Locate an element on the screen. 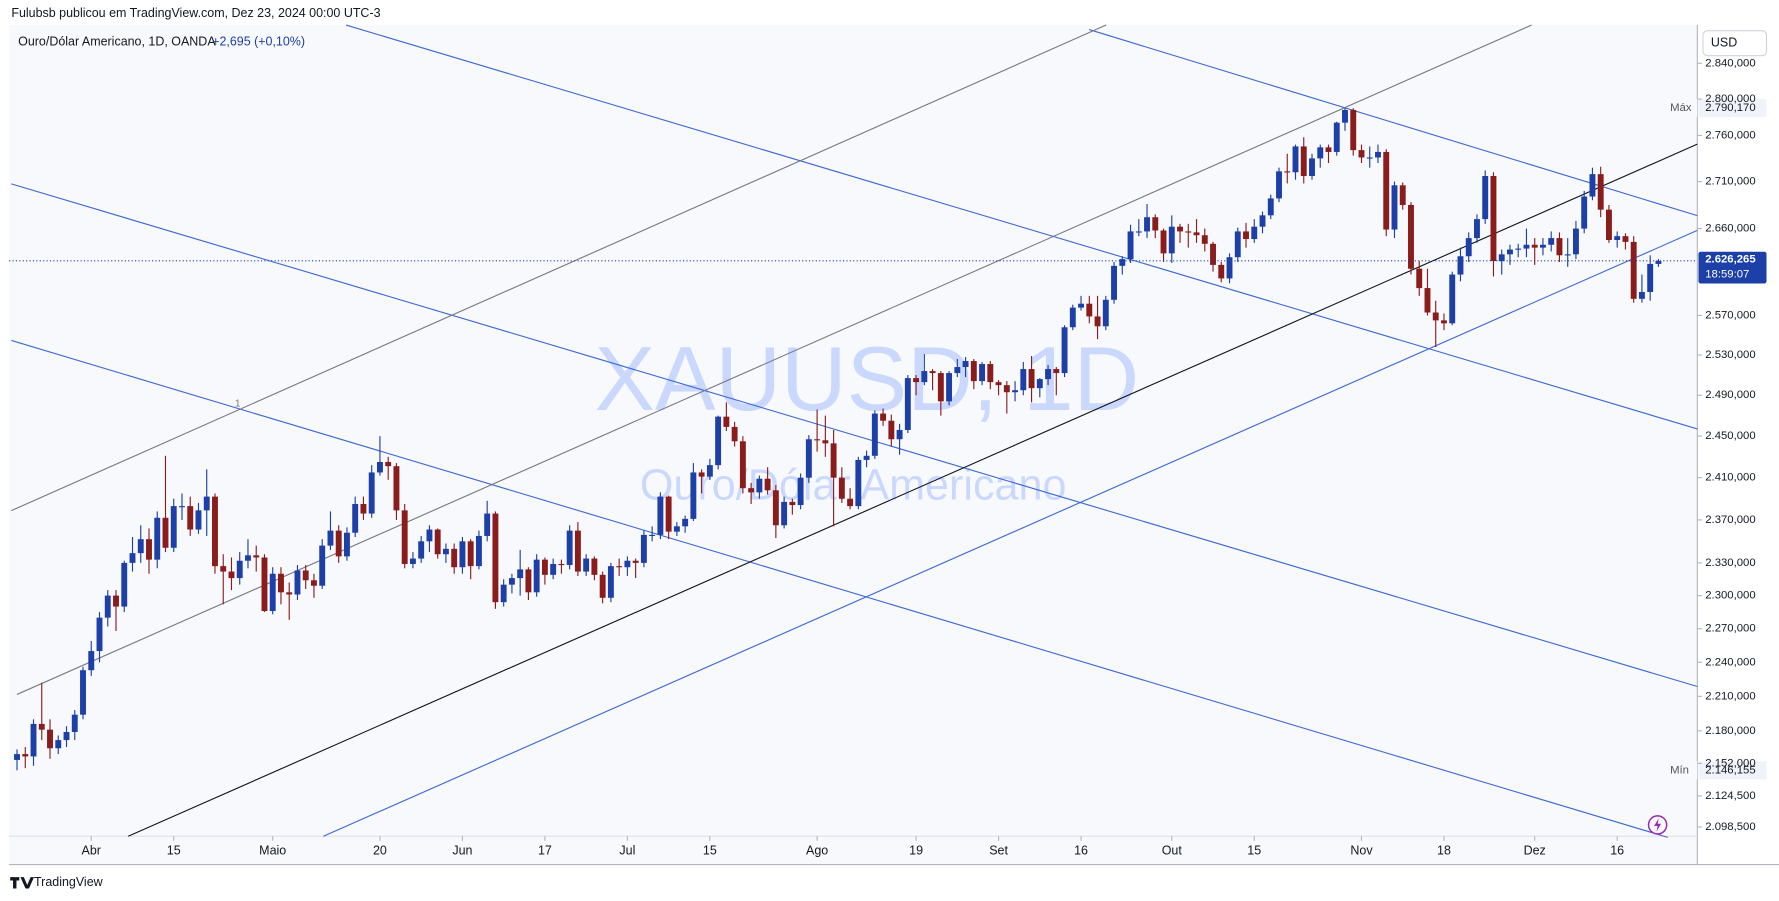 The width and height of the screenshot is (1779, 901). x-tick-label: 20 is located at coordinates (380, 850).